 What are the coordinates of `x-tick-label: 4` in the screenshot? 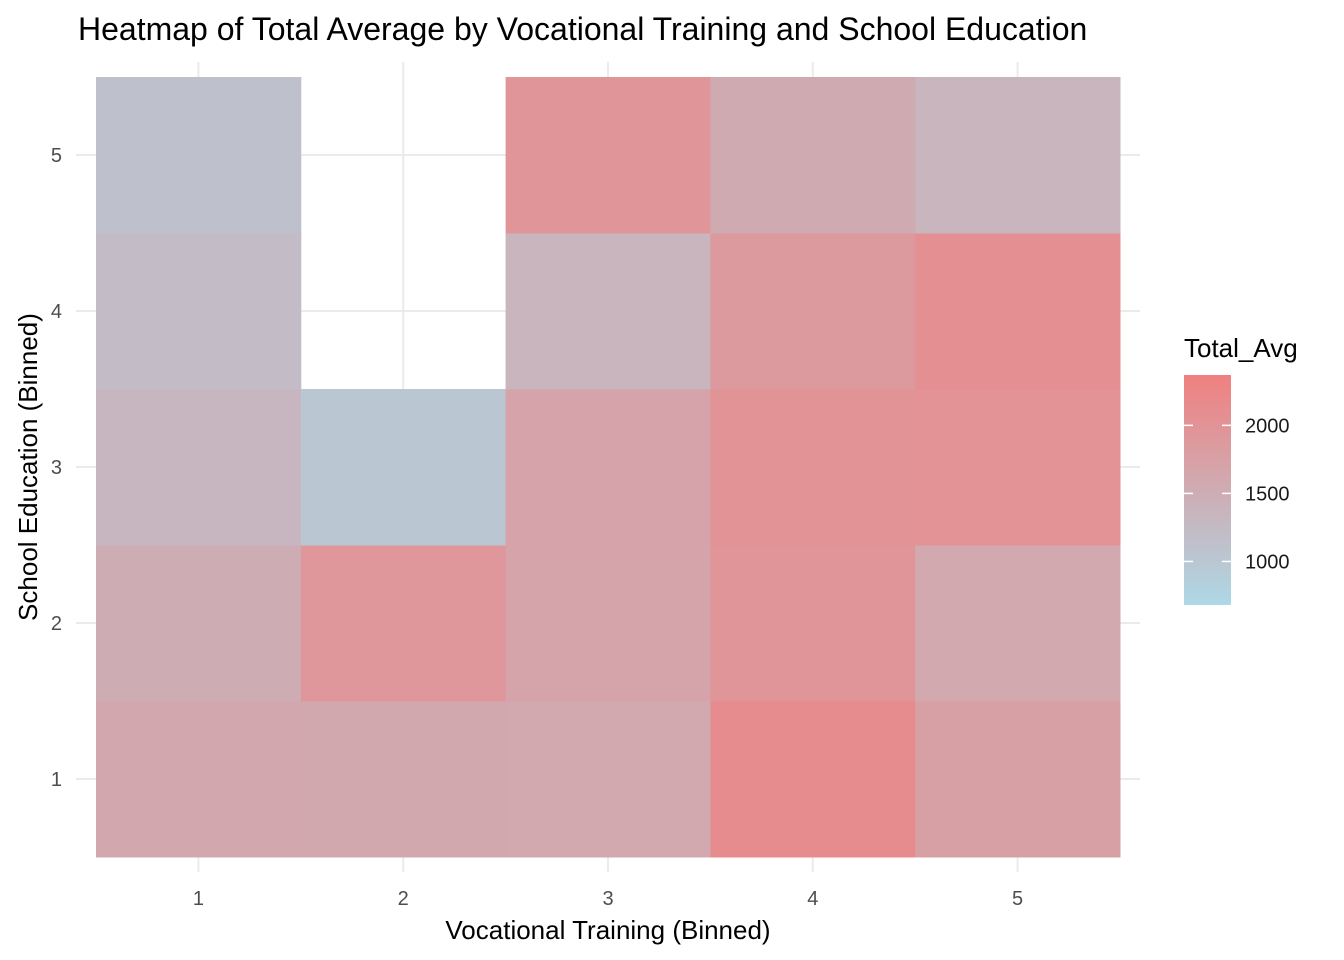 It's located at (812, 899).